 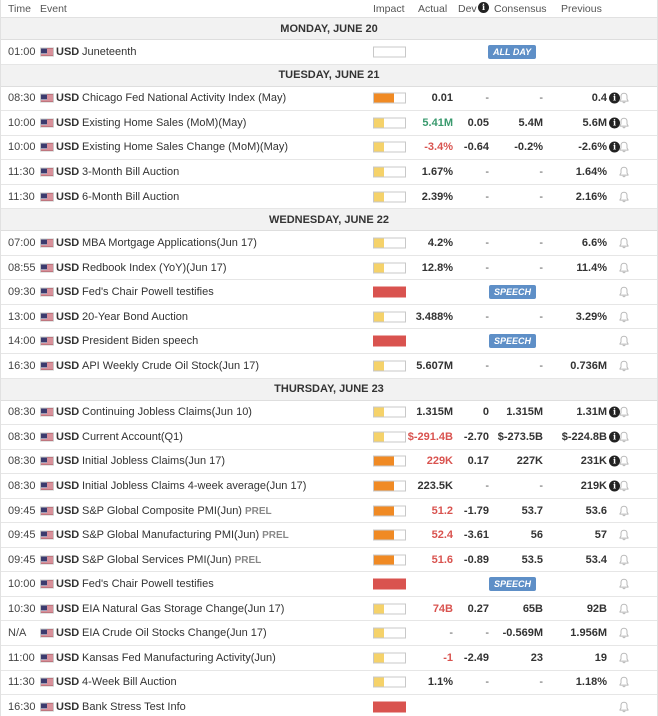 What do you see at coordinates (129, 682) in the screenshot?
I see `event-name: 4-Week Bill Auction` at bounding box center [129, 682].